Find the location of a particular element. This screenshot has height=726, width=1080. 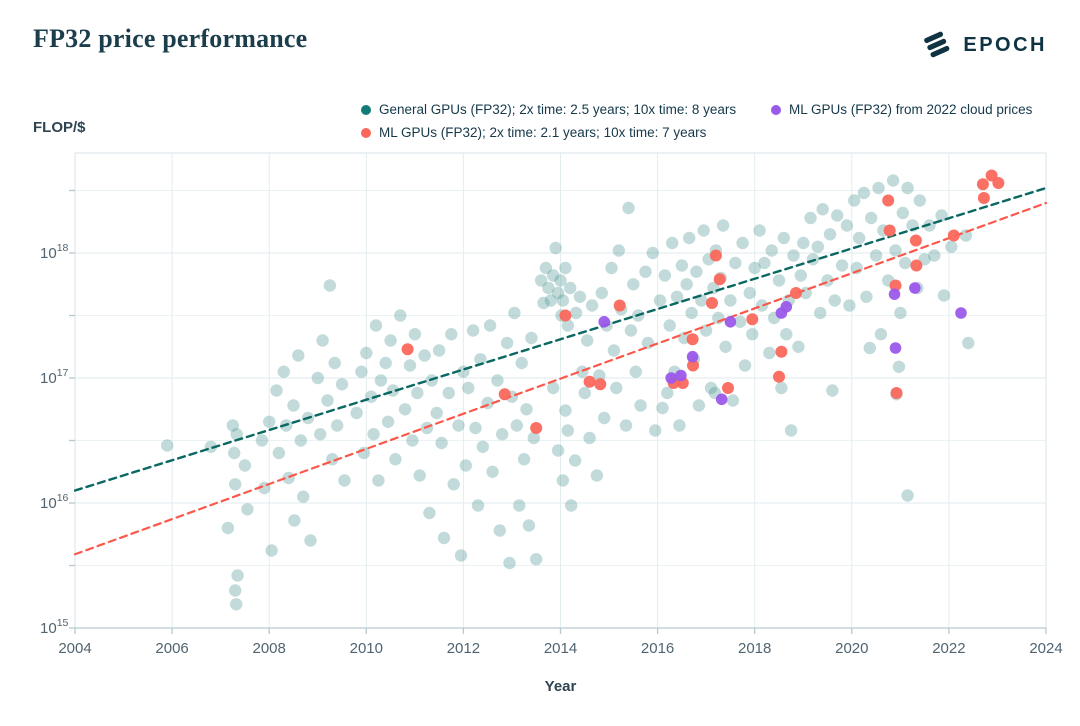

legend-item-ml-cloud-gpus: ML GPUs (FP32) from 2022 cloud prices is located at coordinates (901, 109).